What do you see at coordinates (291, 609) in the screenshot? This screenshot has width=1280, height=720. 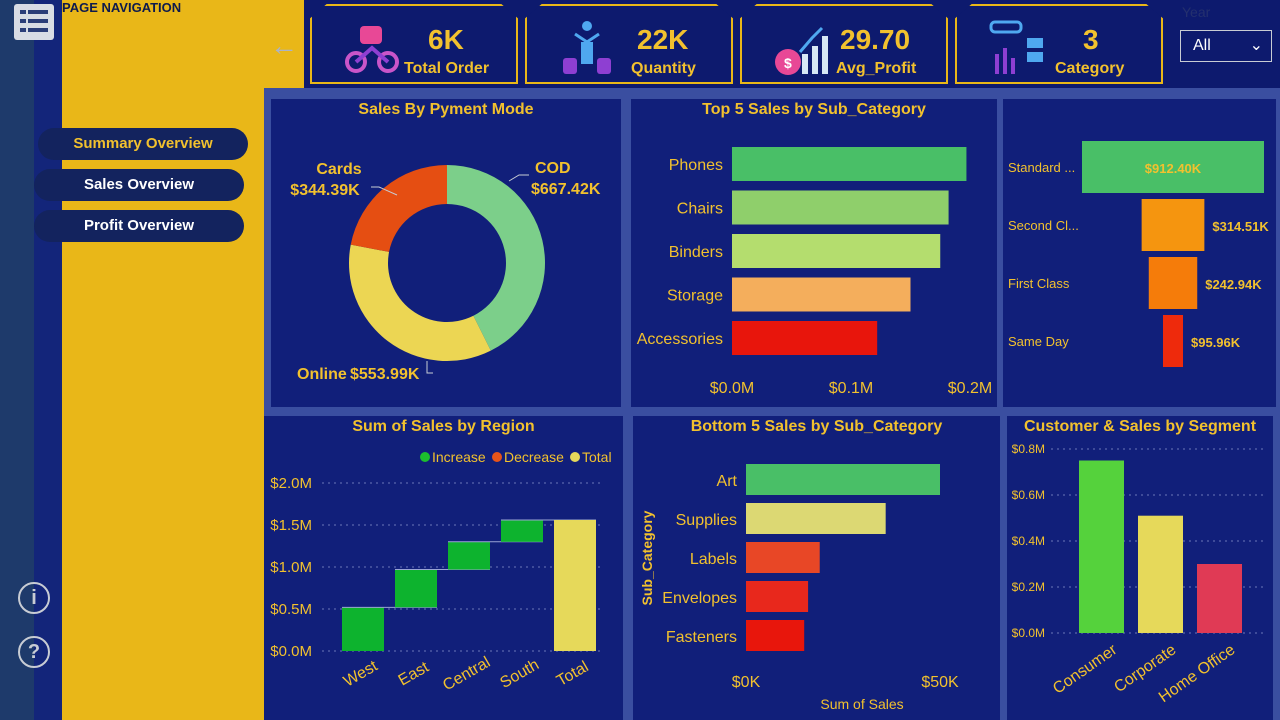 I see `region-tick-3: $0.5M` at bounding box center [291, 609].